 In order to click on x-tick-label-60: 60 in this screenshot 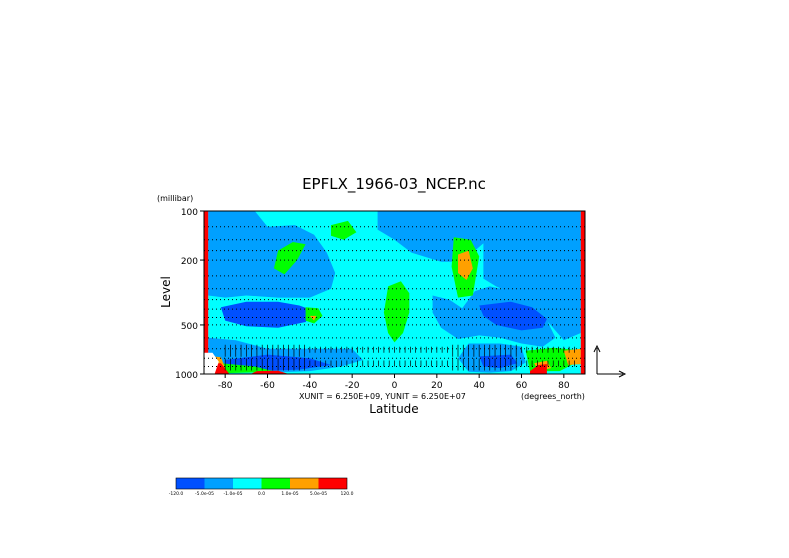, I will do `click(522, 386)`.